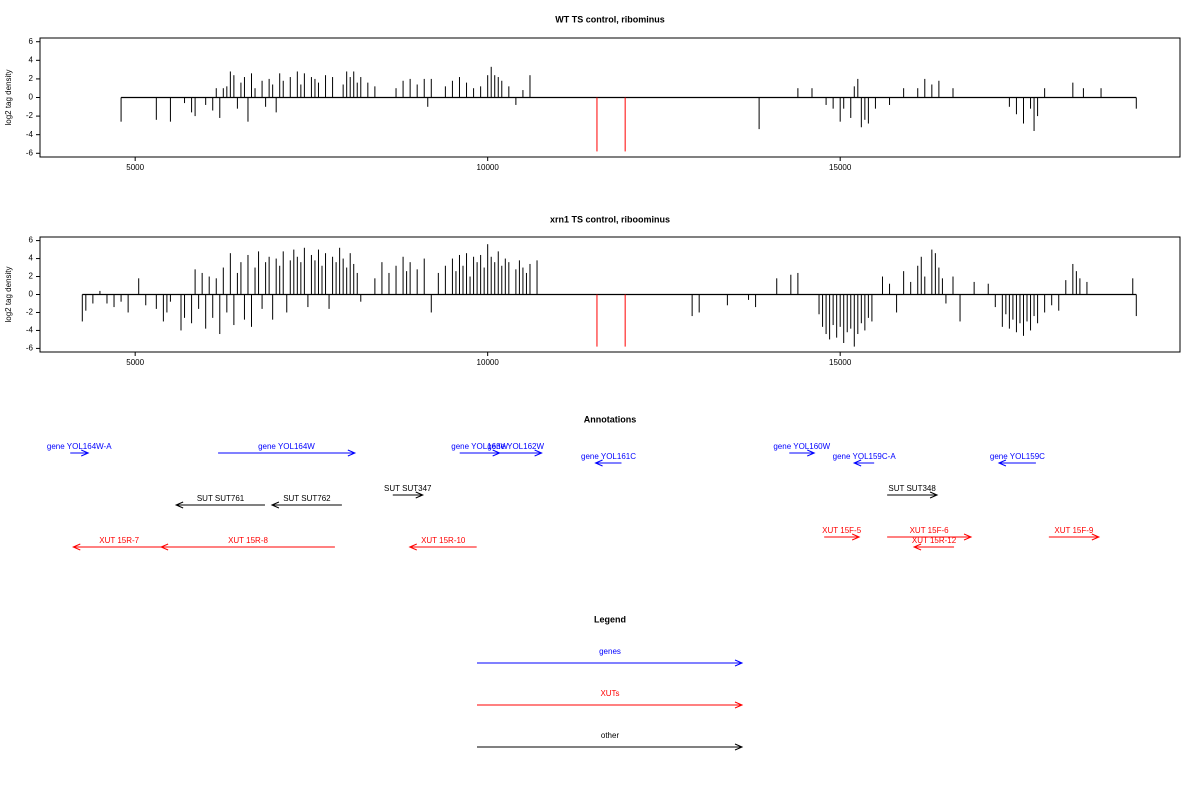 The image size is (1200, 800). What do you see at coordinates (609, 693) in the screenshot?
I see `legend-label: XUTs` at bounding box center [609, 693].